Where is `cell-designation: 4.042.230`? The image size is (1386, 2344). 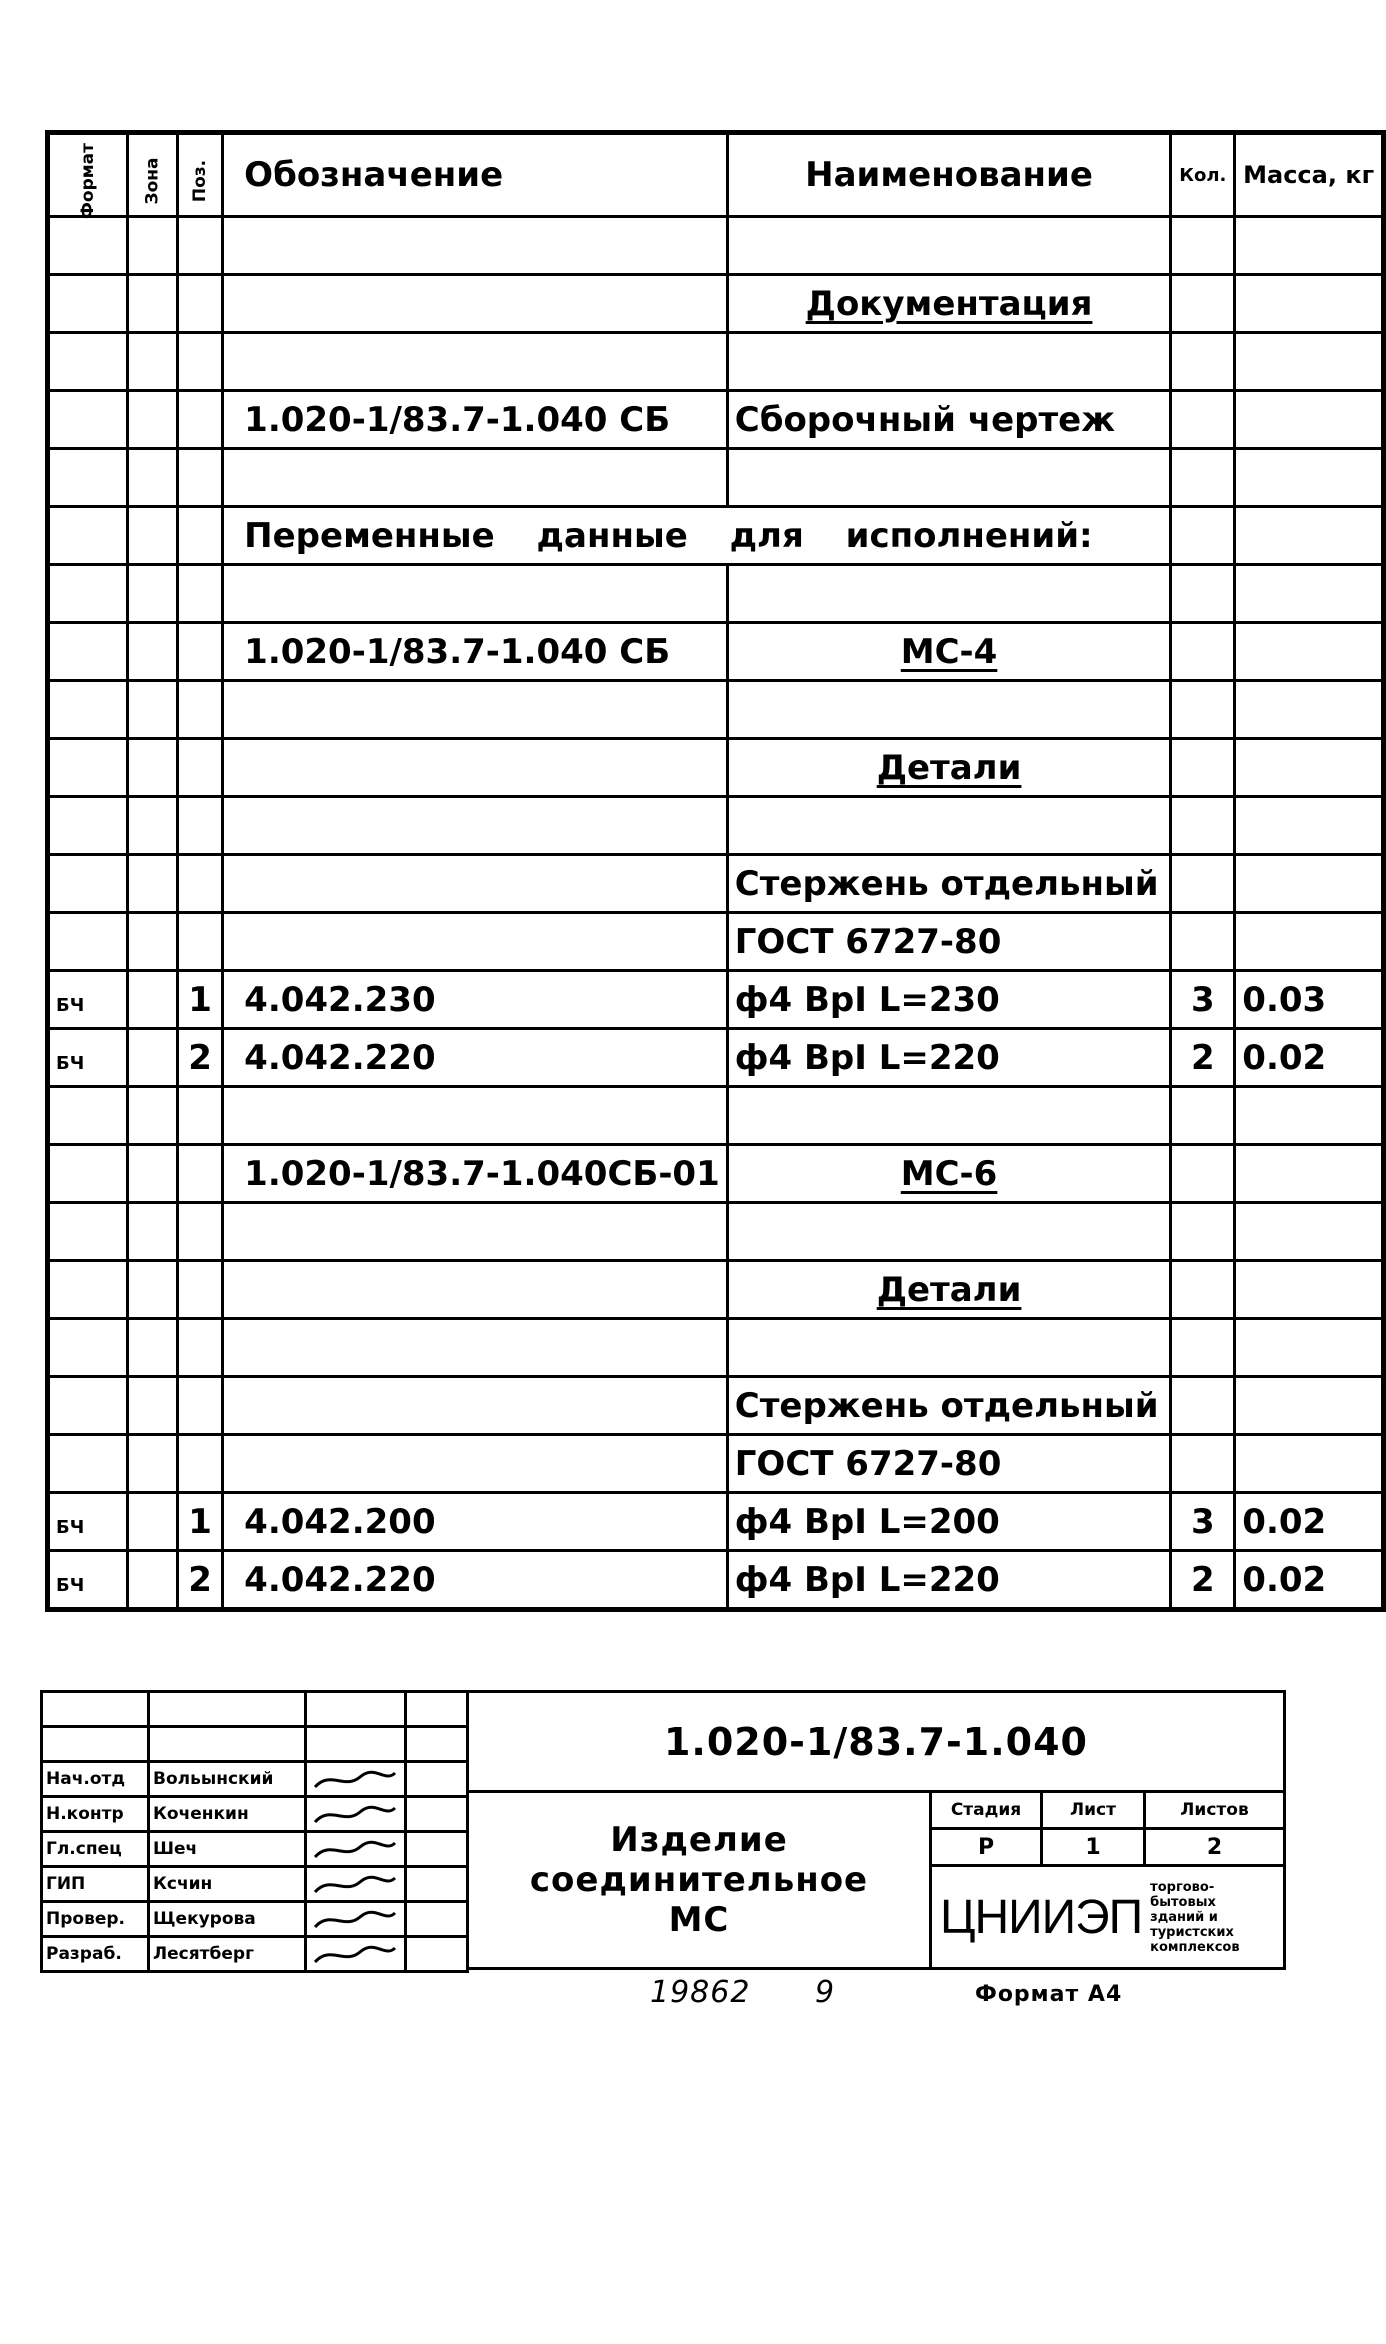 cell-designation: 4.042.230 is located at coordinates (475, 999).